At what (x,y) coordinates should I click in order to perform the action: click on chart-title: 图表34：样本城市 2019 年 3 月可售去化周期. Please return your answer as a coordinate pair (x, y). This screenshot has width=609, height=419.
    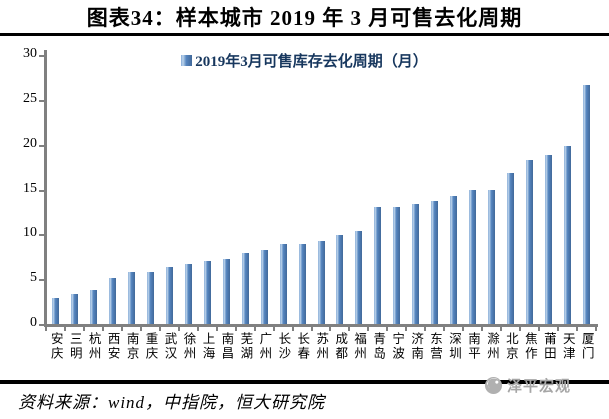
    Looking at the image, I should click on (304, 18).